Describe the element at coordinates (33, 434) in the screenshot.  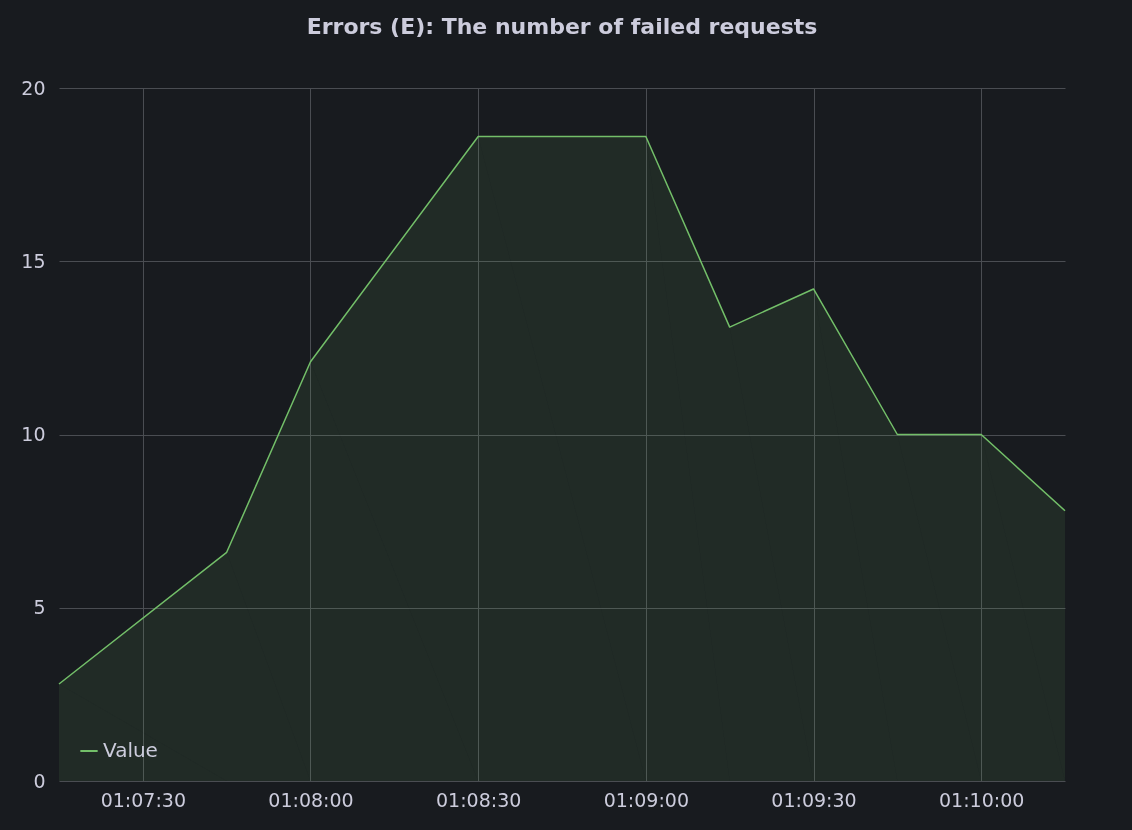
I see `y-tick-label: 10` at that location.